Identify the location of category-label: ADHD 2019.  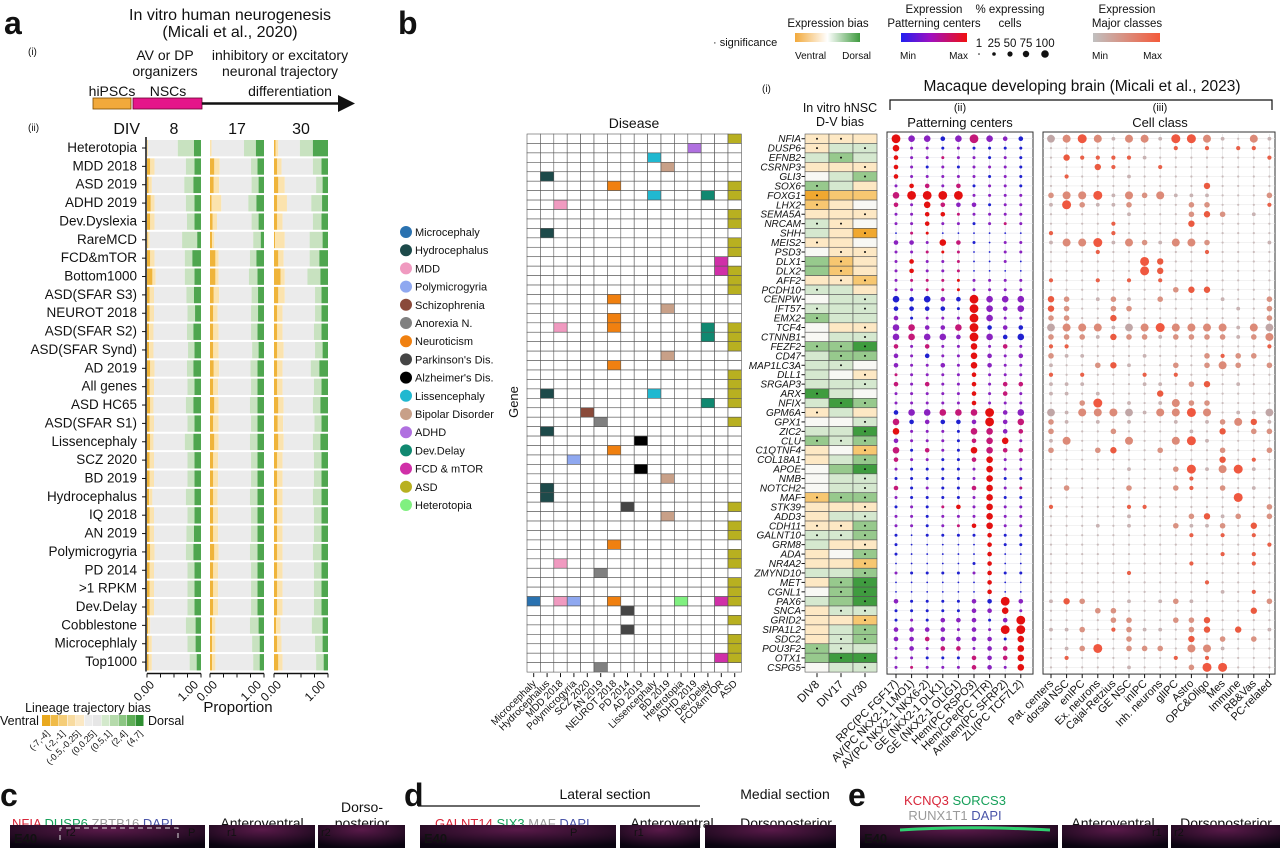
(101, 202).